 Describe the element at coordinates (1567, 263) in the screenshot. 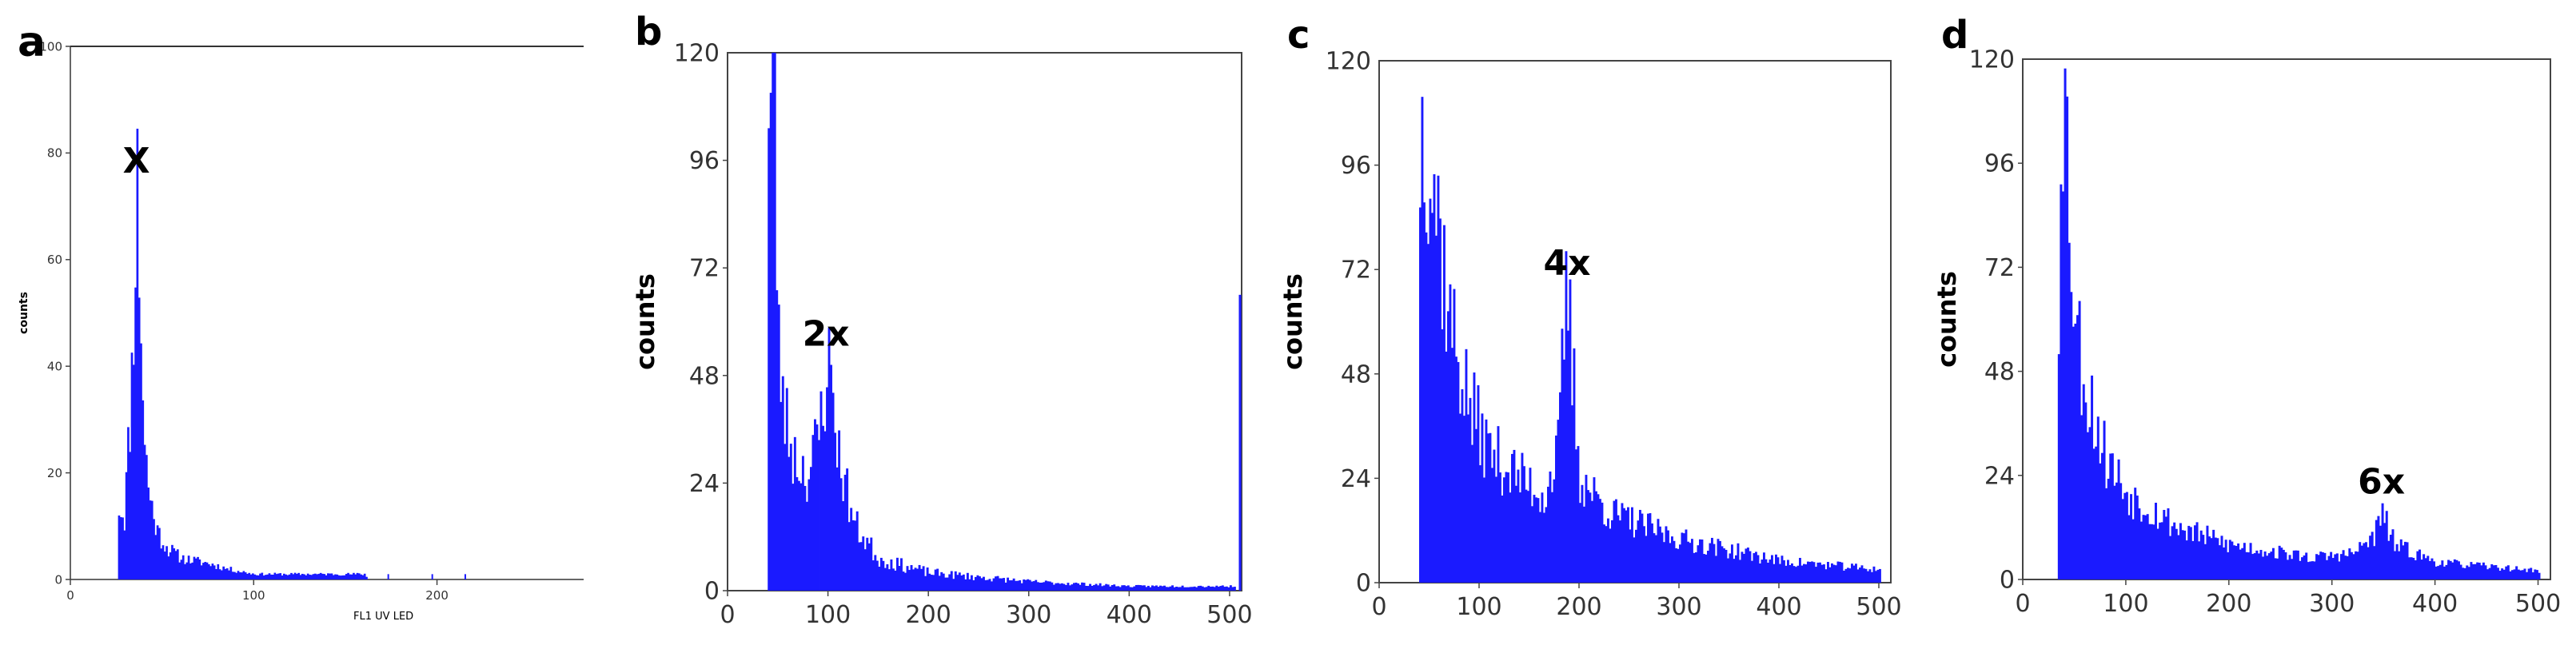

I see `peak-label: 4x` at that location.